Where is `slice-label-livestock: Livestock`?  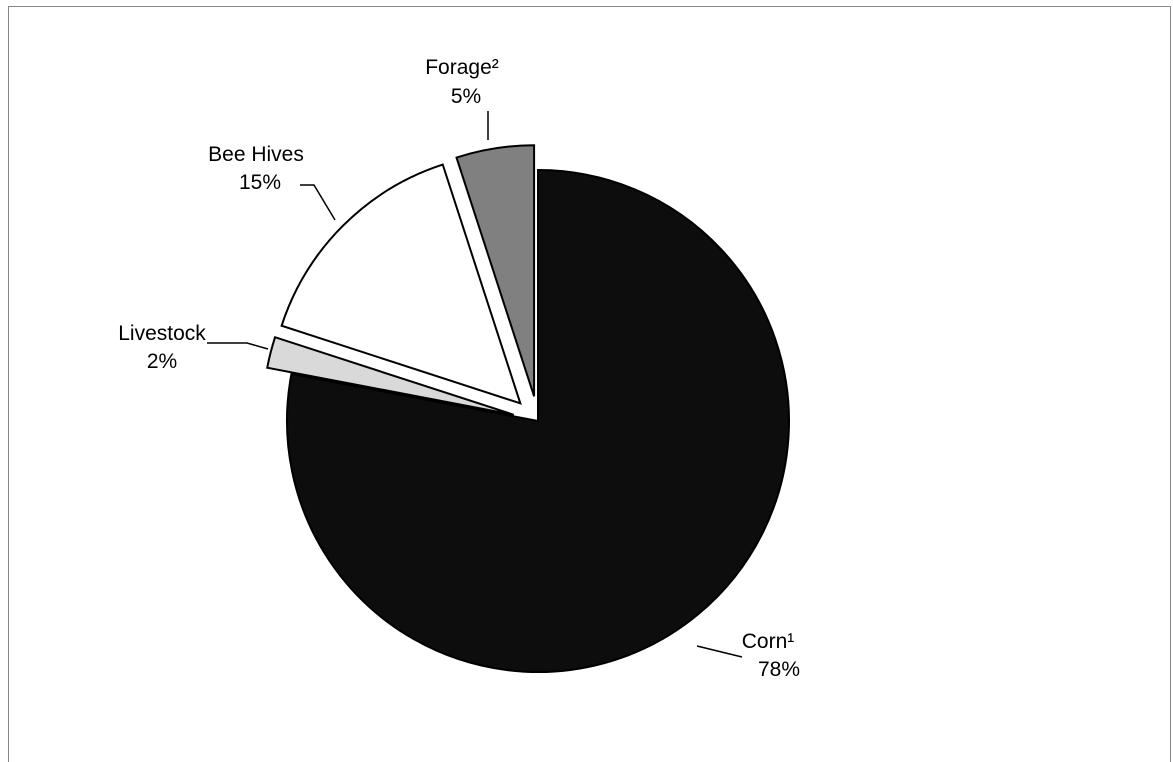 slice-label-livestock: Livestock is located at coordinates (162, 333).